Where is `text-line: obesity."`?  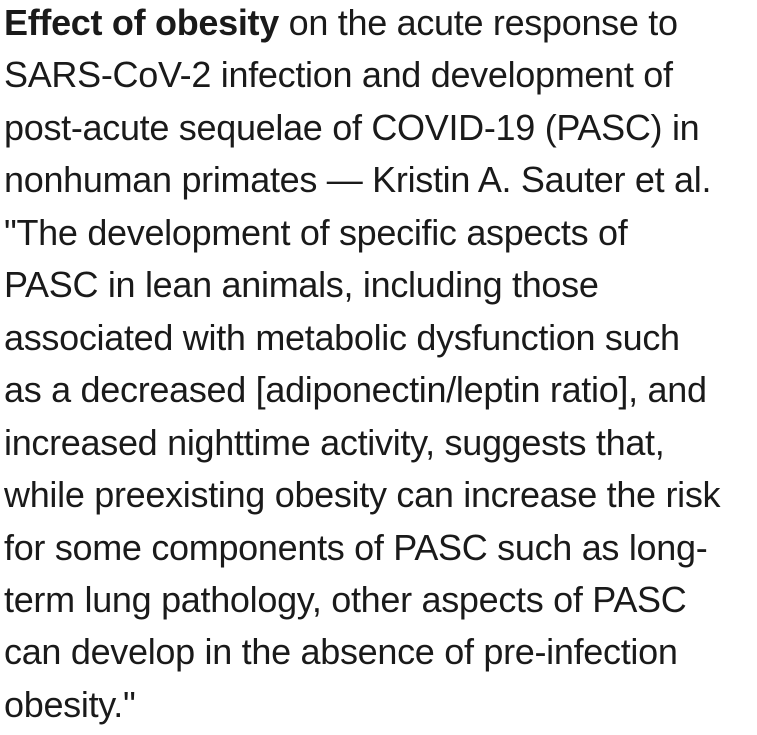 text-line: obesity." is located at coordinates (70, 704).